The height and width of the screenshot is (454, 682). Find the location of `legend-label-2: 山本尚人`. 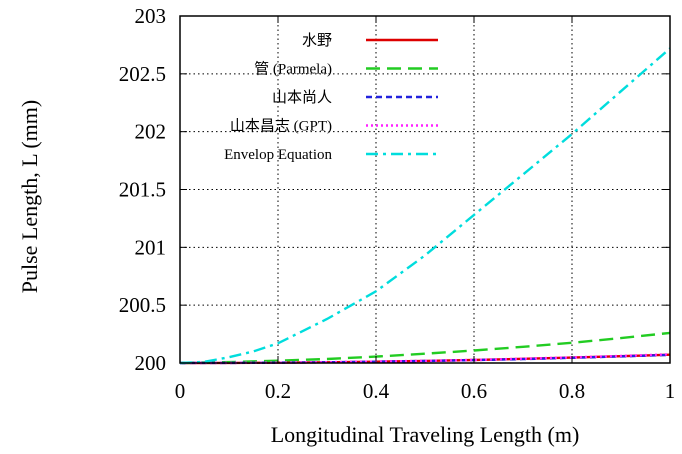

legend-label-2: 山本尚人 is located at coordinates (302, 97).